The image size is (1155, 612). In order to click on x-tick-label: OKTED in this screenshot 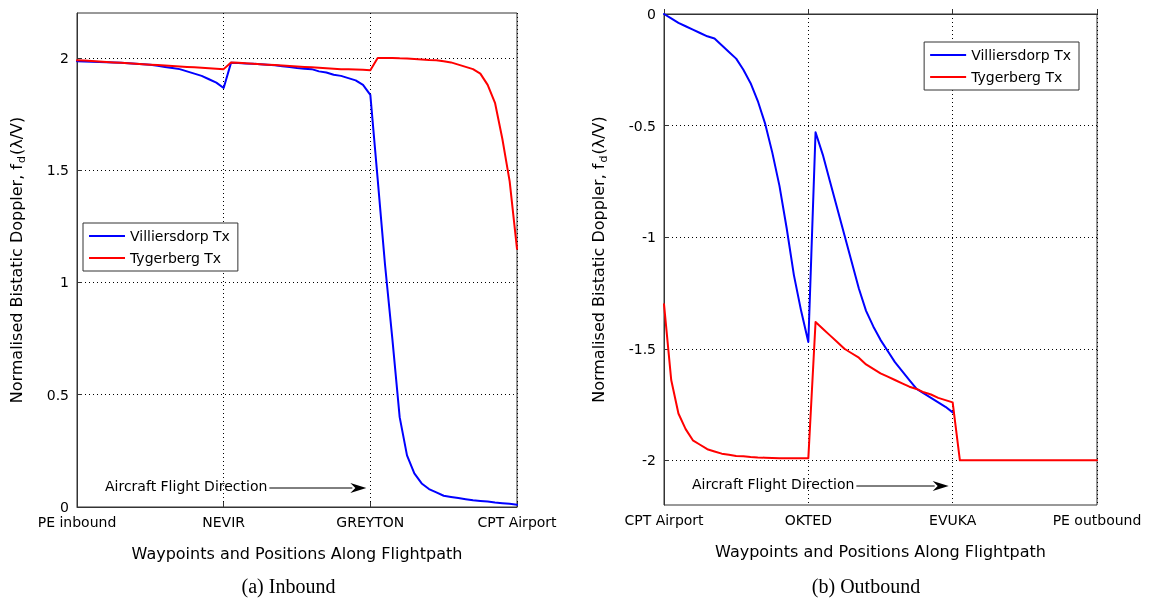, I will do `click(808, 520)`.